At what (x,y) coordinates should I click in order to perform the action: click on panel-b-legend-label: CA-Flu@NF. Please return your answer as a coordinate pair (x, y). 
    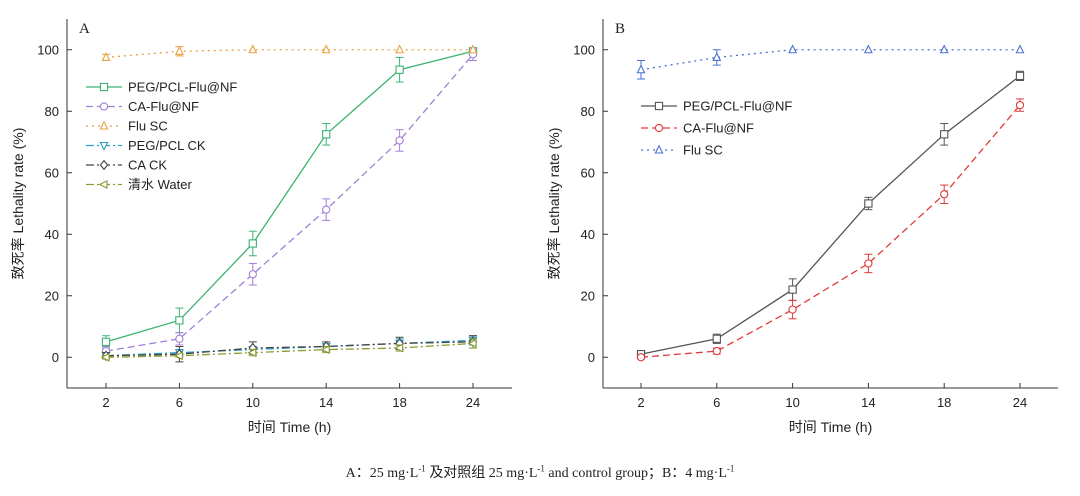
    Looking at the image, I should click on (718, 128).